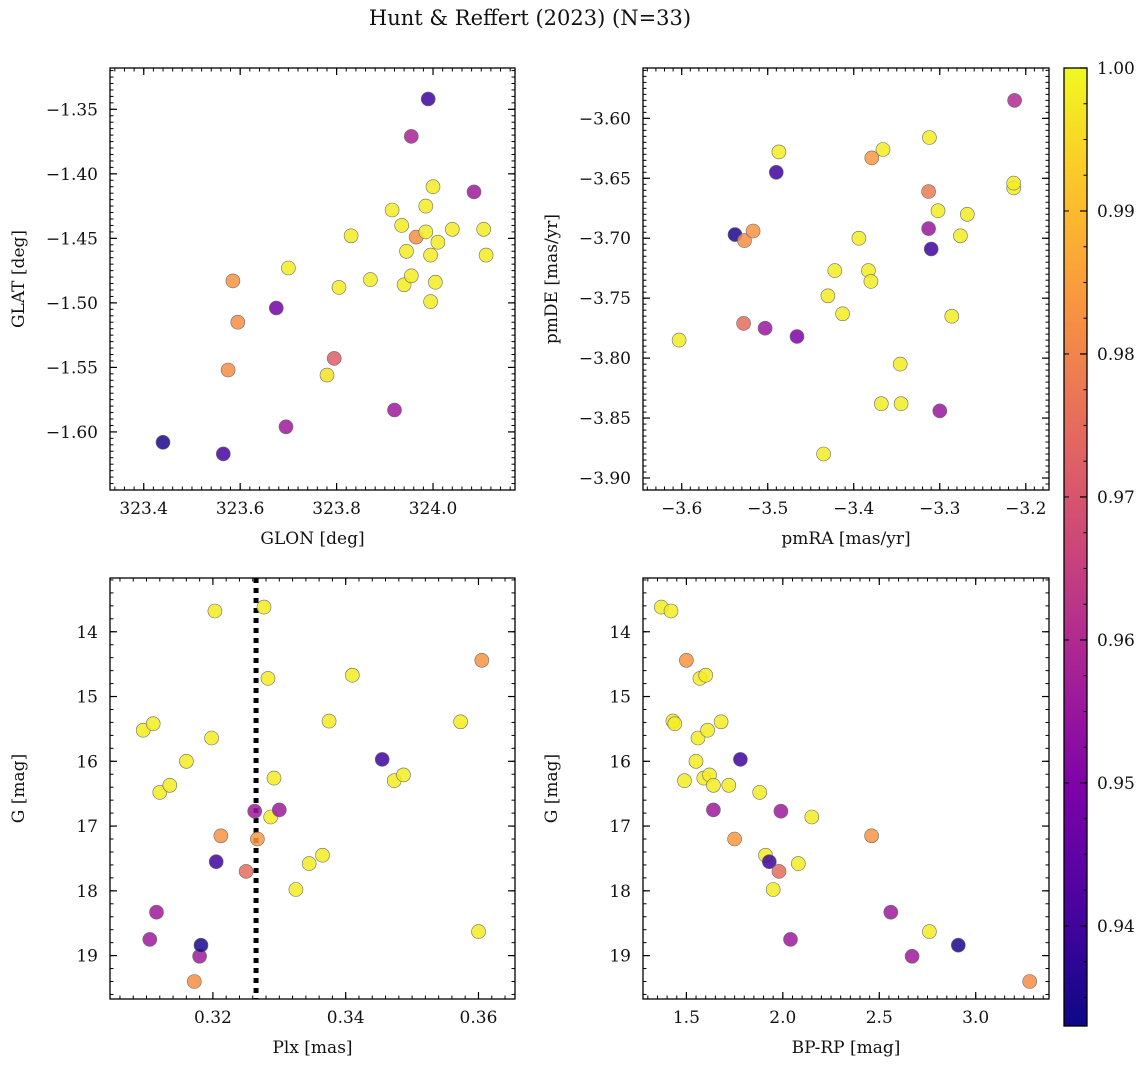 This screenshot has width=1148, height=1071. I want to click on y-tick-label: −1.50, so click(72, 304).